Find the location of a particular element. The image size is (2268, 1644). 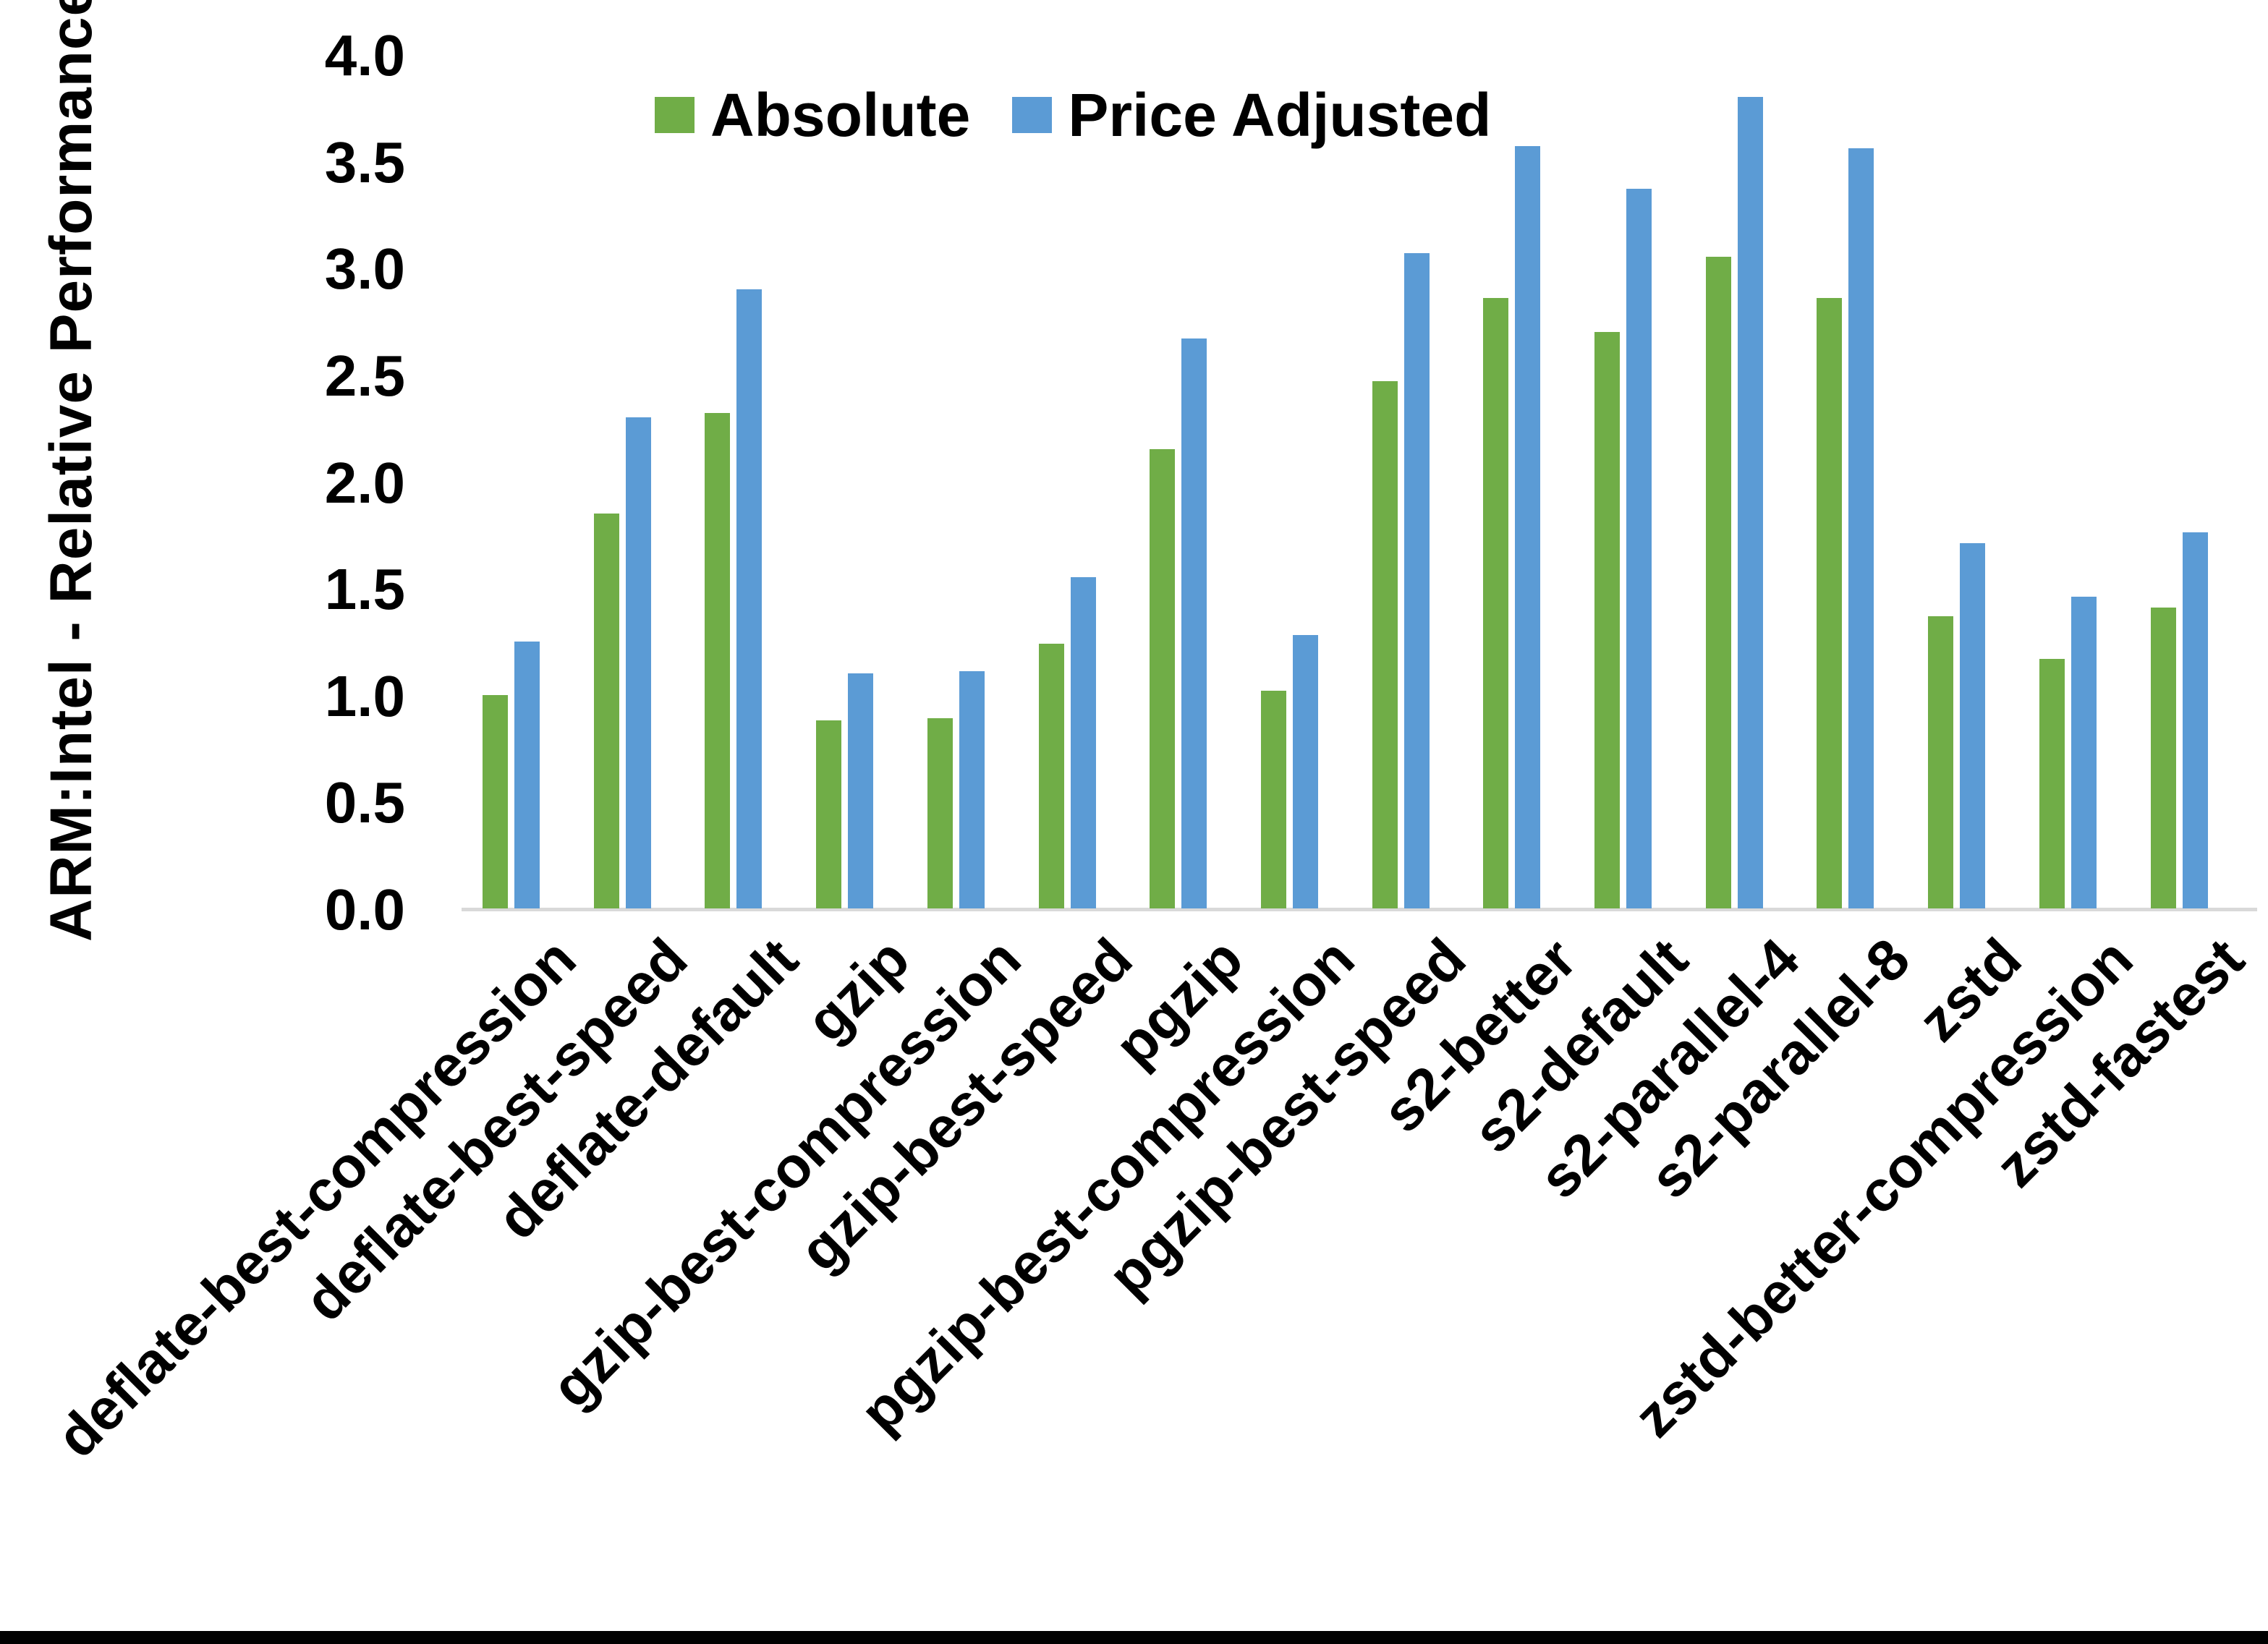

y-tick-label: 3.0 is located at coordinates (364, 269).